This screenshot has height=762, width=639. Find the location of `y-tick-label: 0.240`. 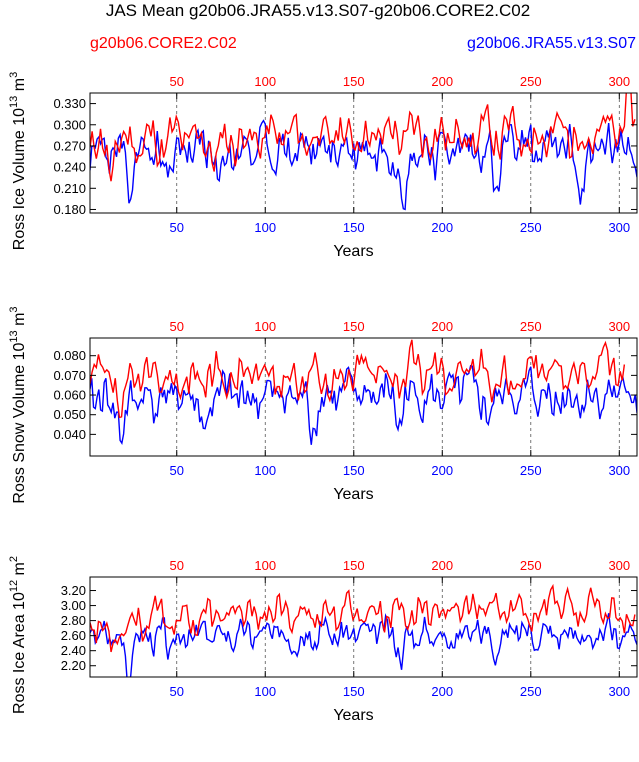

y-tick-label: 0.240 is located at coordinates (69, 167).